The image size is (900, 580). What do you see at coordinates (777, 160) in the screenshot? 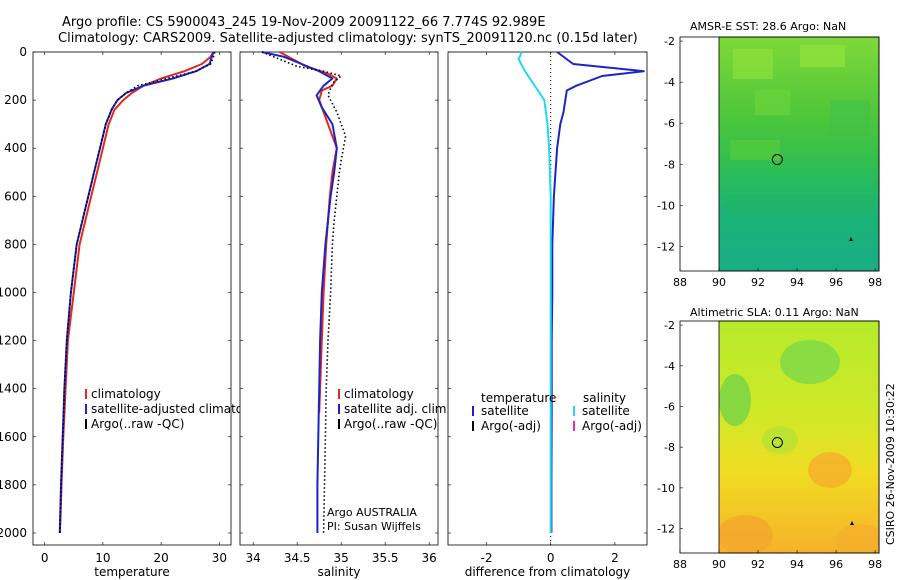
I see `sst-argo-position-marker` at bounding box center [777, 160].